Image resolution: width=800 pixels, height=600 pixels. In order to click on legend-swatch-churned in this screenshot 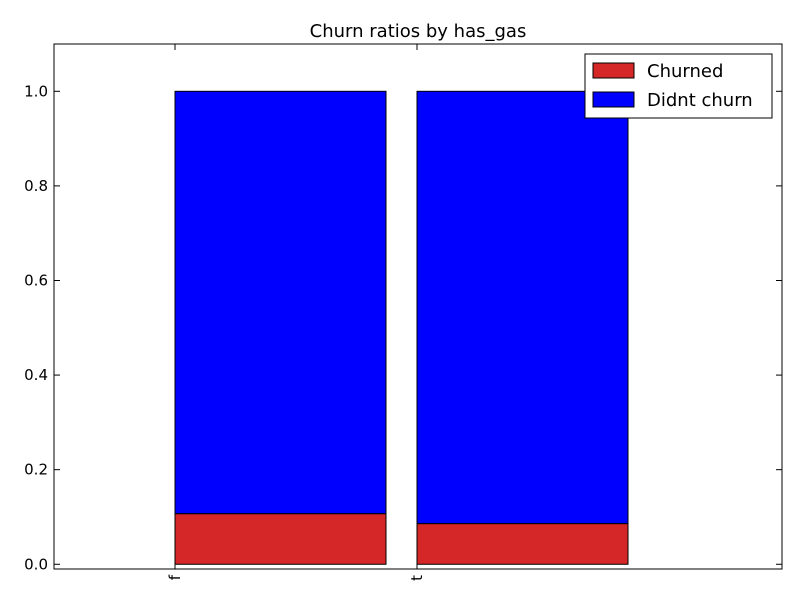, I will do `click(613, 70)`.